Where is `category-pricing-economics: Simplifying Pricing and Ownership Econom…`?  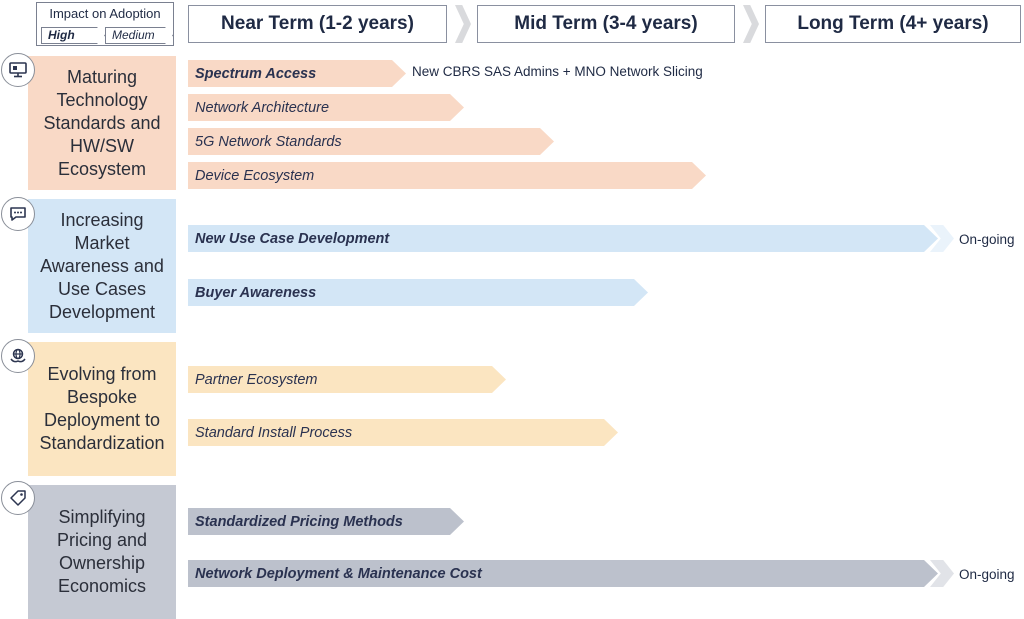 category-pricing-economics: Simplifying Pricing and Ownership Econom… is located at coordinates (102, 552).